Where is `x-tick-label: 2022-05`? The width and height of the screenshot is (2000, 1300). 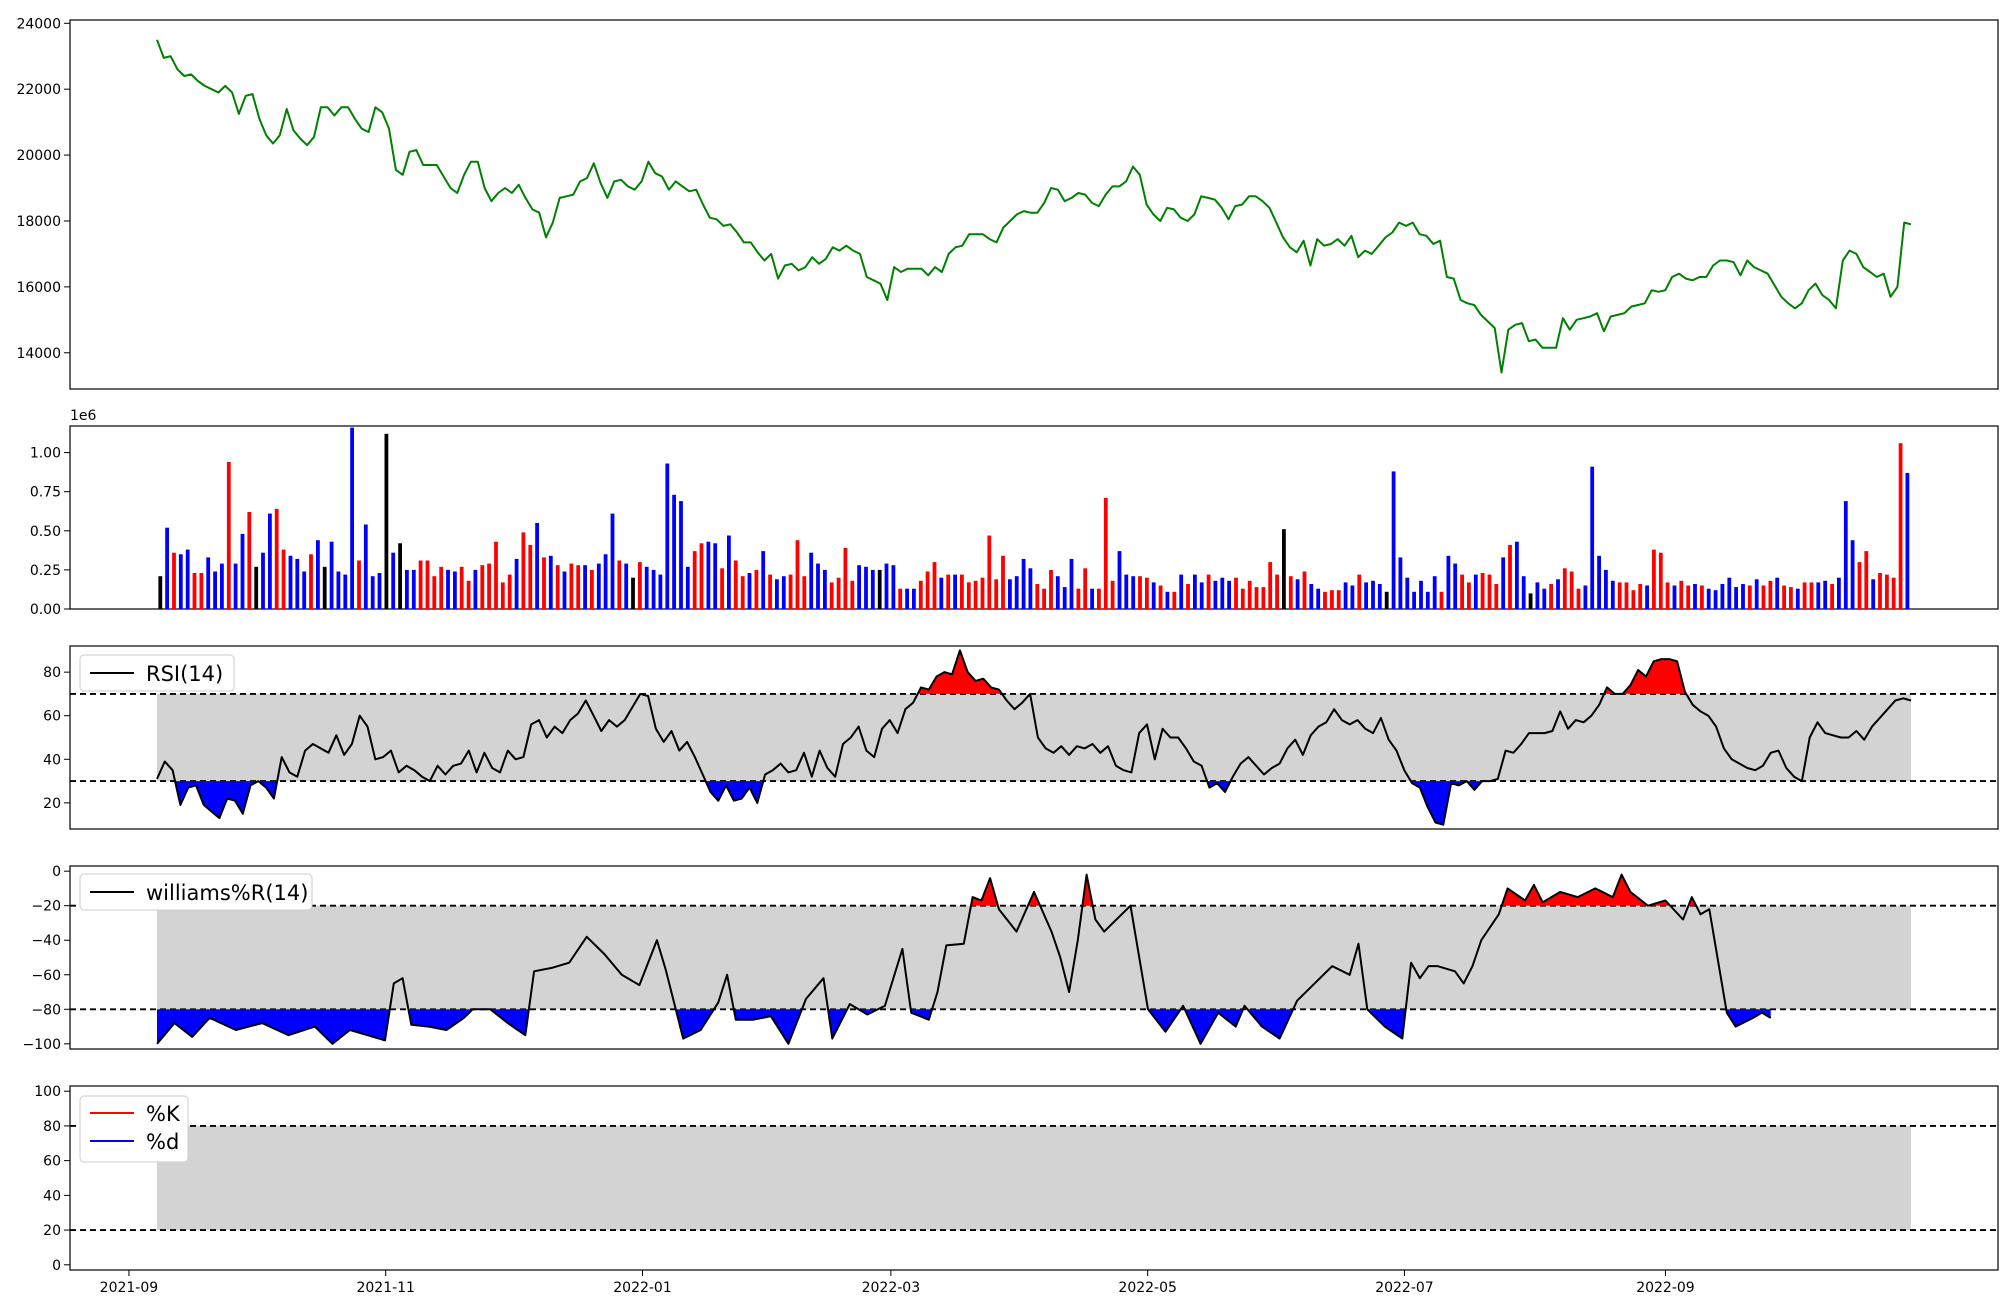
x-tick-label: 2022-05 is located at coordinates (1147, 1288).